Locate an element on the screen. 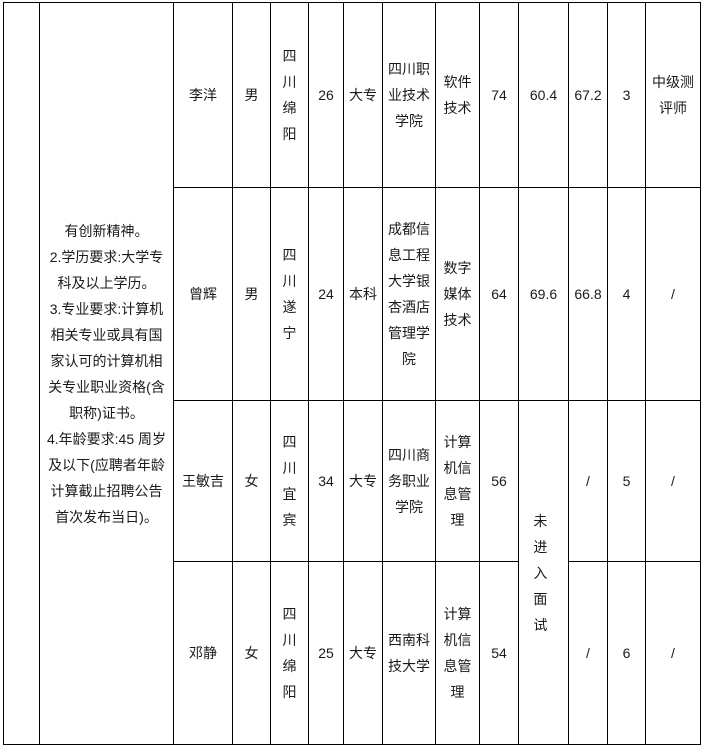  cell-age: 25 is located at coordinates (326, 653).